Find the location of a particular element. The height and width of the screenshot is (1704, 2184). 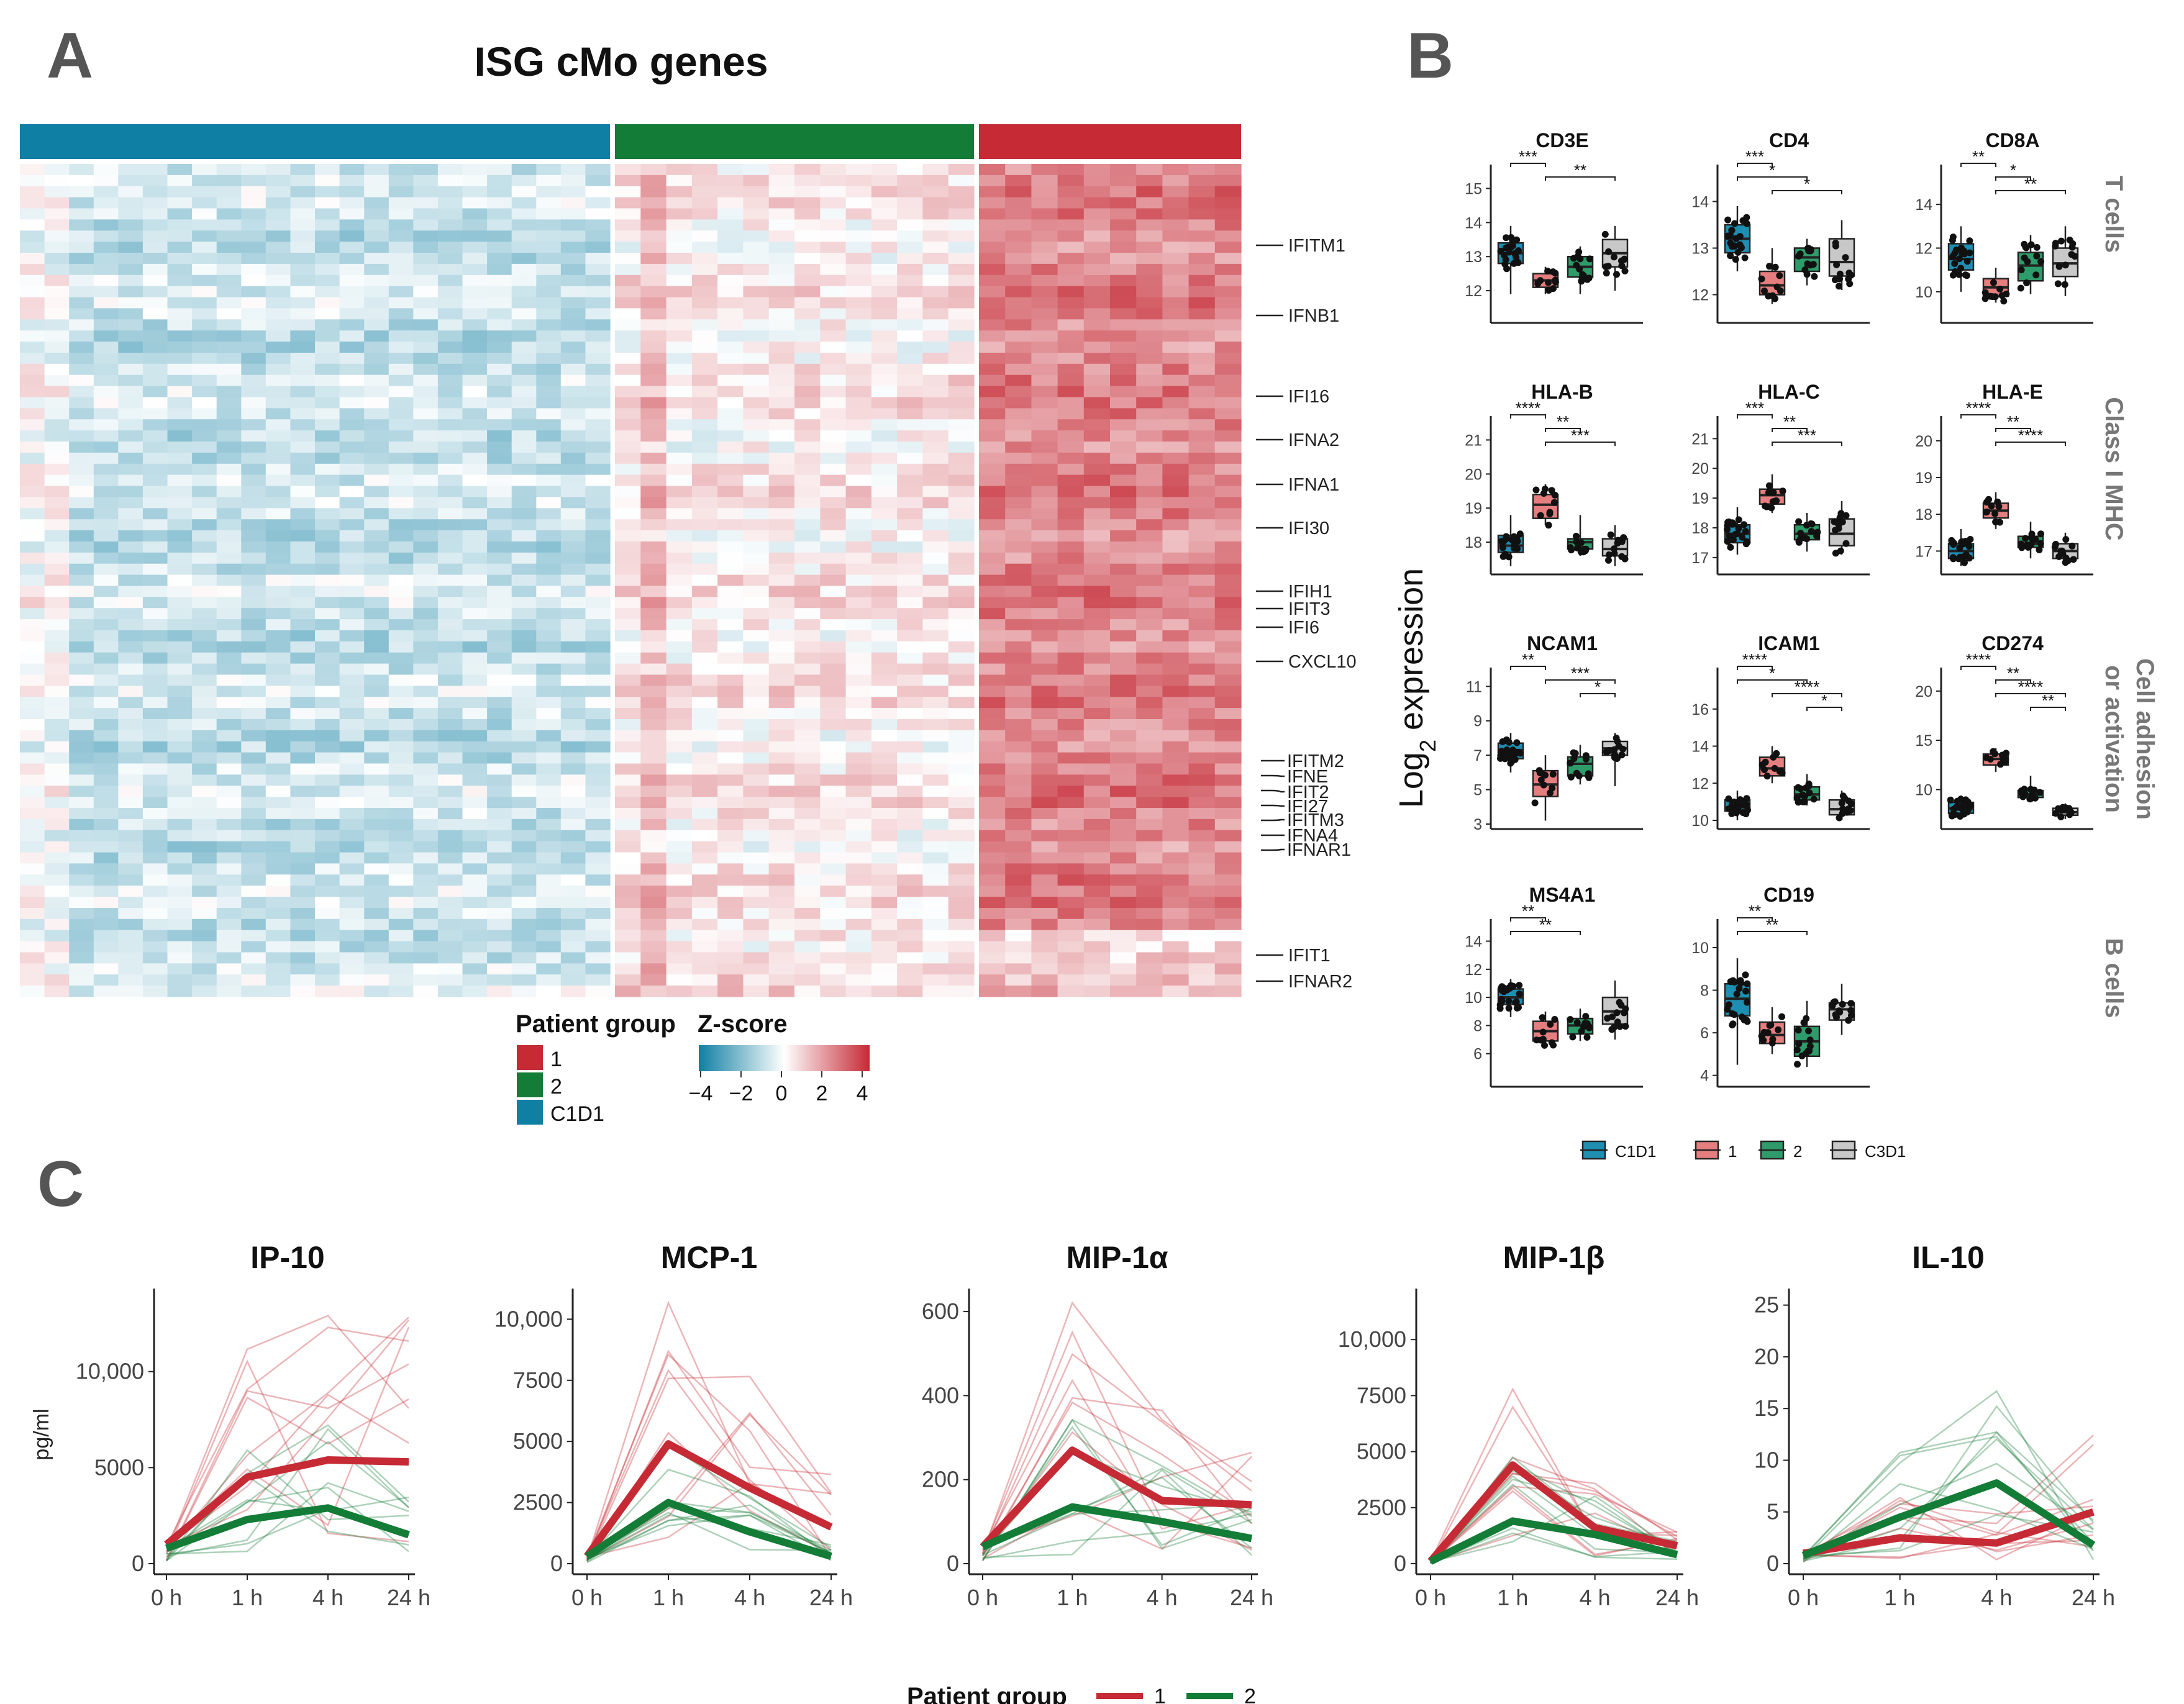

gene-label-leader is located at coordinates (1273, 791).